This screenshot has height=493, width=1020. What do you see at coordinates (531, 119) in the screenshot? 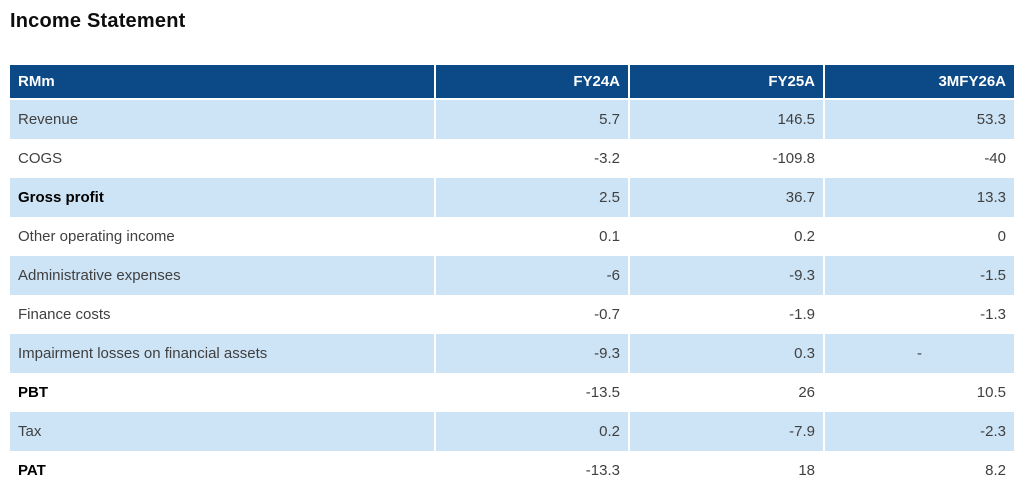
I see `cell-value: 5.7` at bounding box center [531, 119].